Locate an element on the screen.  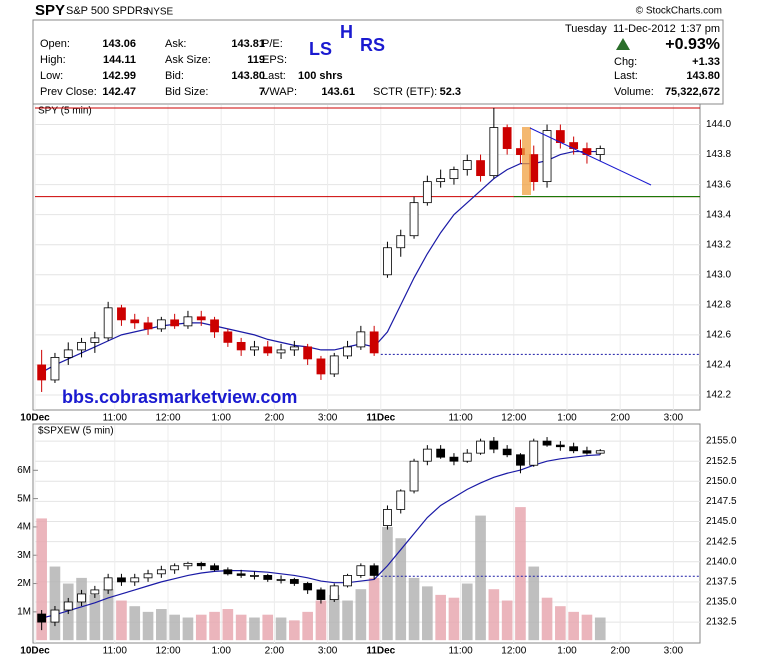
stat-value: 143.61 is located at coordinates (338, 92).